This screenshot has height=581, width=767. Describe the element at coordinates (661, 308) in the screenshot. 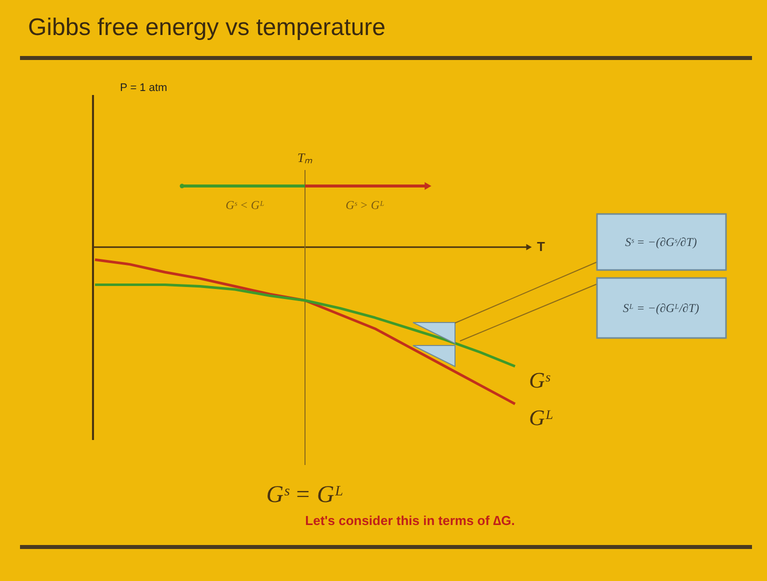

I see `text: Sᴸ = −(∂Gᴸ/∂T)` at that location.